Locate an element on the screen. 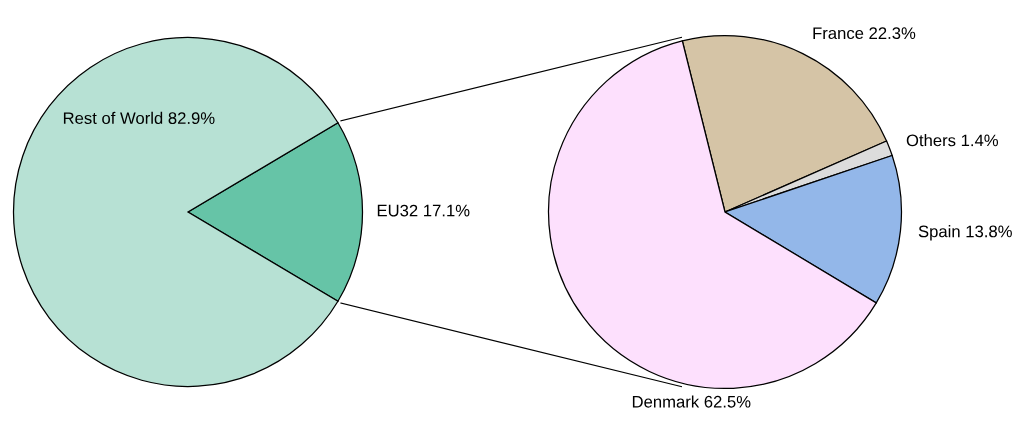 The image size is (1036, 423). slice-label: France 22.3% is located at coordinates (864, 33).